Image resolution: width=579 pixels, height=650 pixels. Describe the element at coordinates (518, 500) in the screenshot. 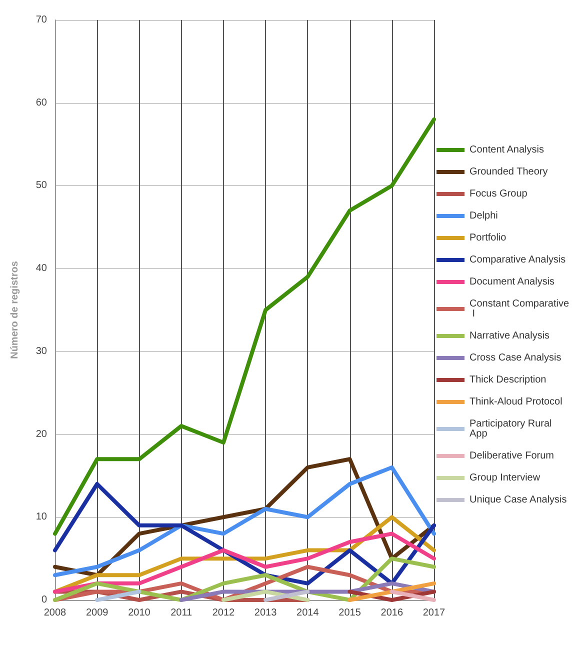

I see `legend-label: Unique Case Analysis` at that location.